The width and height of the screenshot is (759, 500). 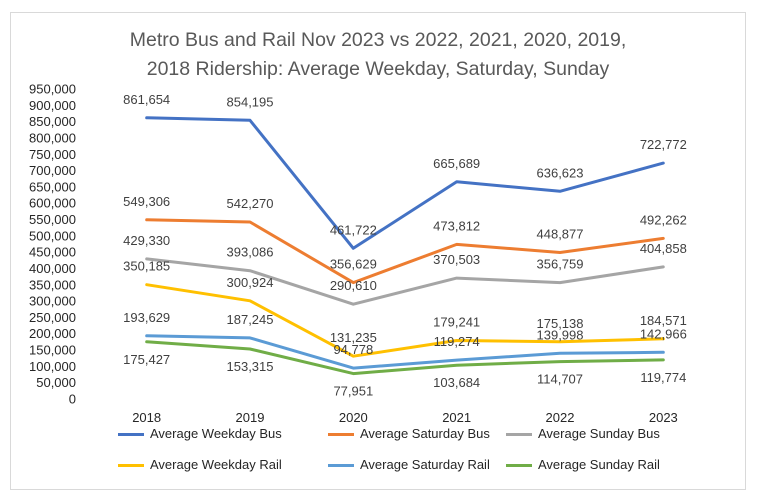 What do you see at coordinates (52, 333) in the screenshot?
I see `y-tick-label: 200,000` at bounding box center [52, 333].